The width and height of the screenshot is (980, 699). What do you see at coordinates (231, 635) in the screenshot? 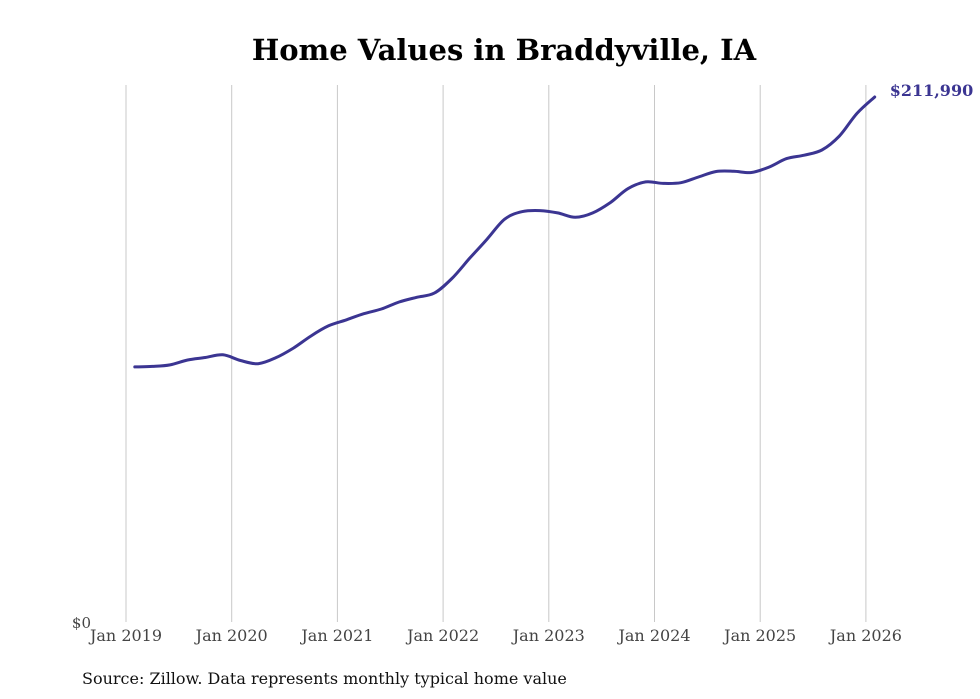
I see `x-tick-label: Jan 2020` at bounding box center [231, 635].